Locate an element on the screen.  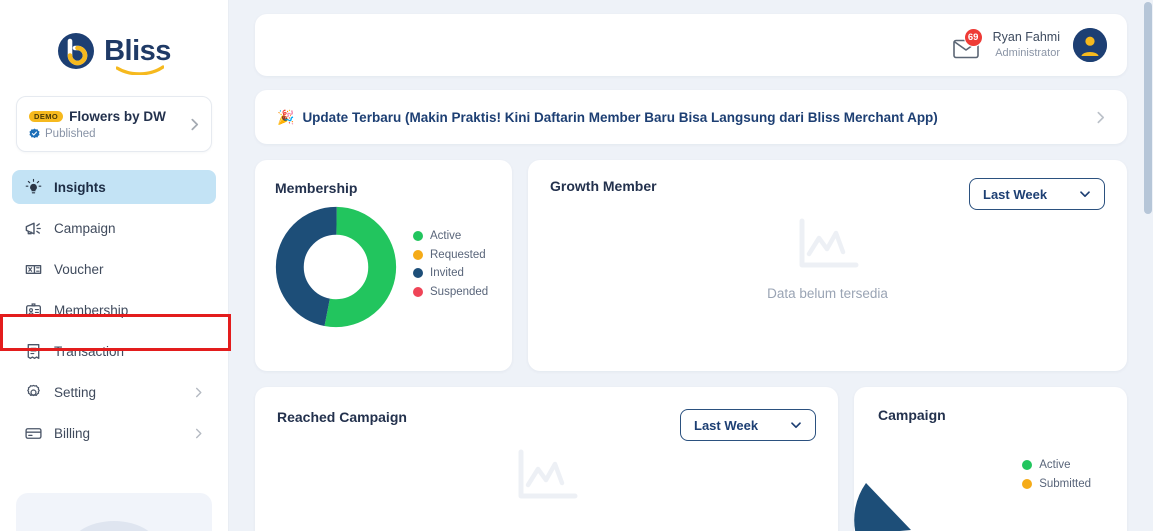
legend-item: Requested is located at coordinates (450, 255).